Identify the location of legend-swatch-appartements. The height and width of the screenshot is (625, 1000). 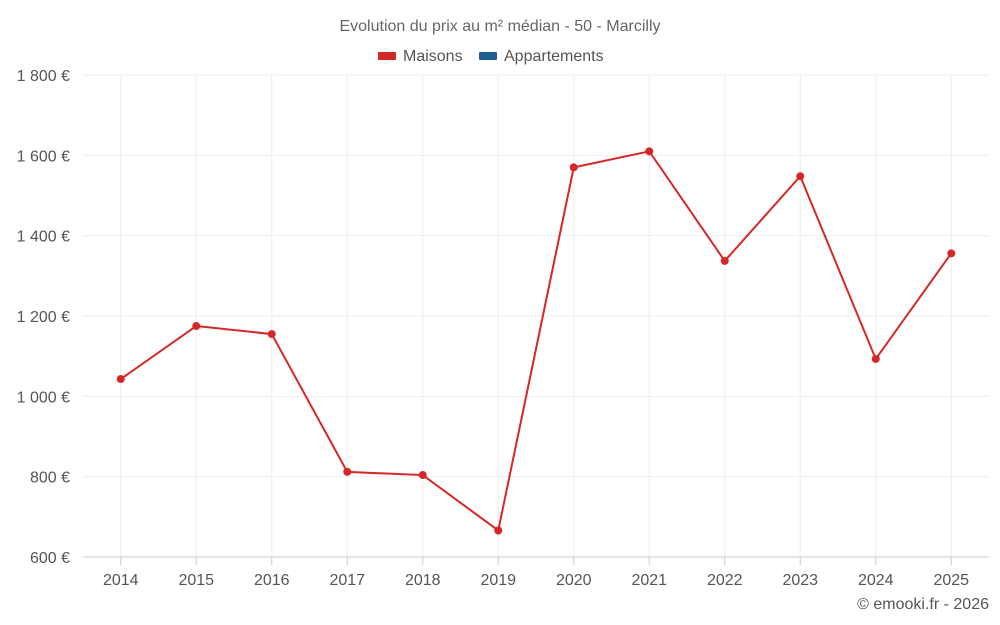
(488, 56).